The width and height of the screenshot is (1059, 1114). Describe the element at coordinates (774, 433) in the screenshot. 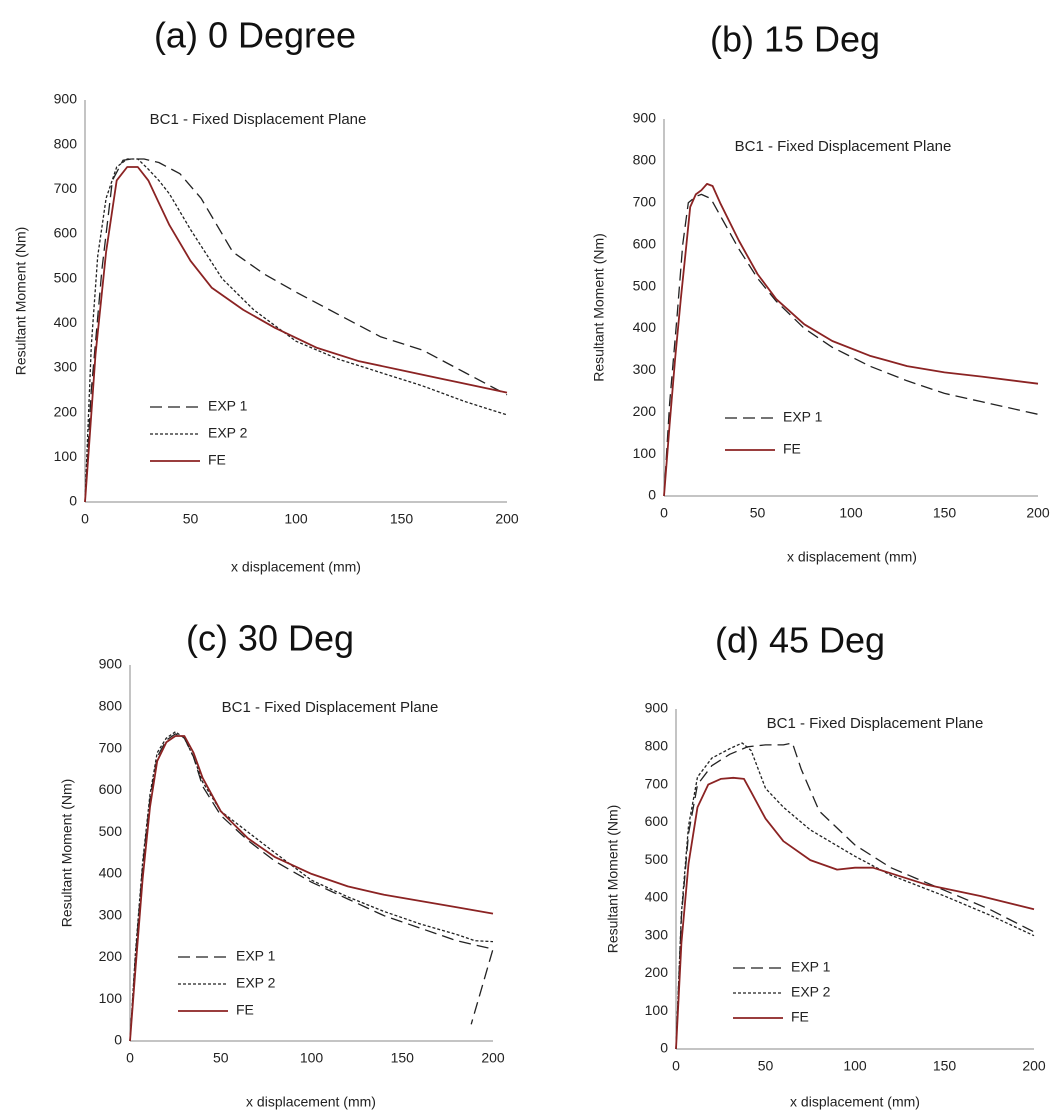

I see `legend: EXP 1 FE` at that location.